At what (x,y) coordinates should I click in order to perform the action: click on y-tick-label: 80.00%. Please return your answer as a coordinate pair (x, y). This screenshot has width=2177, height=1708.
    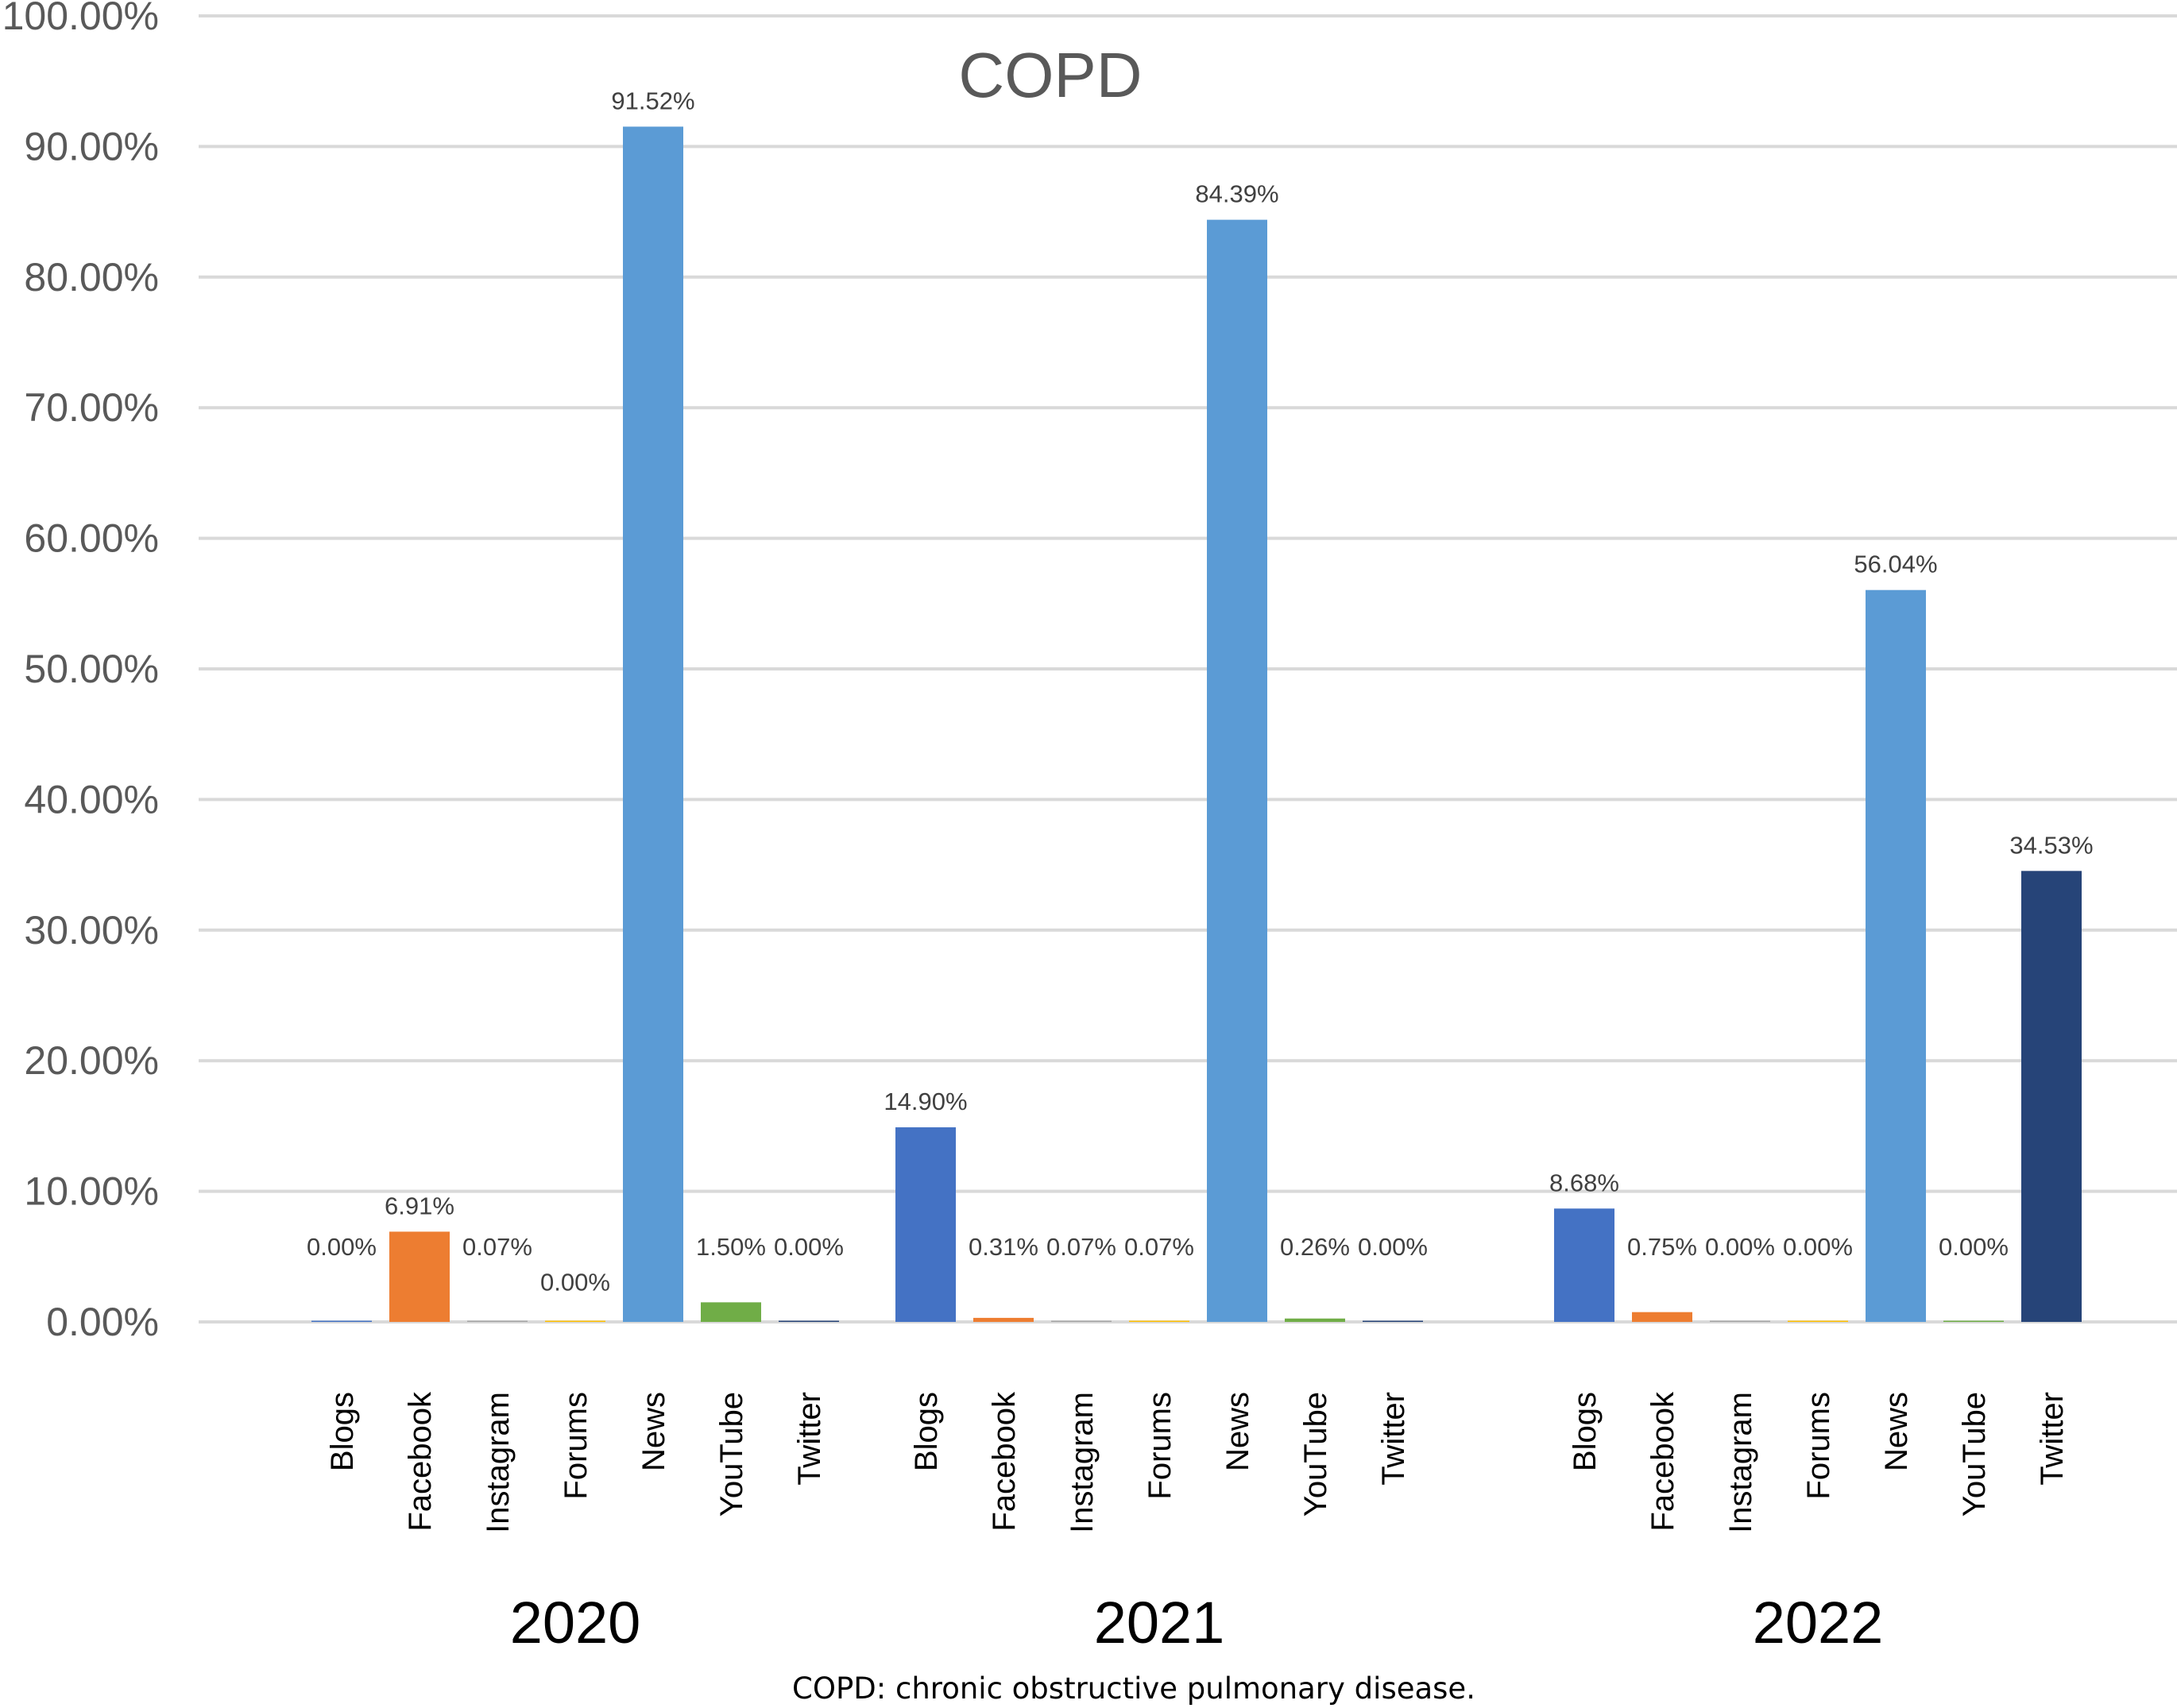
    Looking at the image, I should click on (91, 277).